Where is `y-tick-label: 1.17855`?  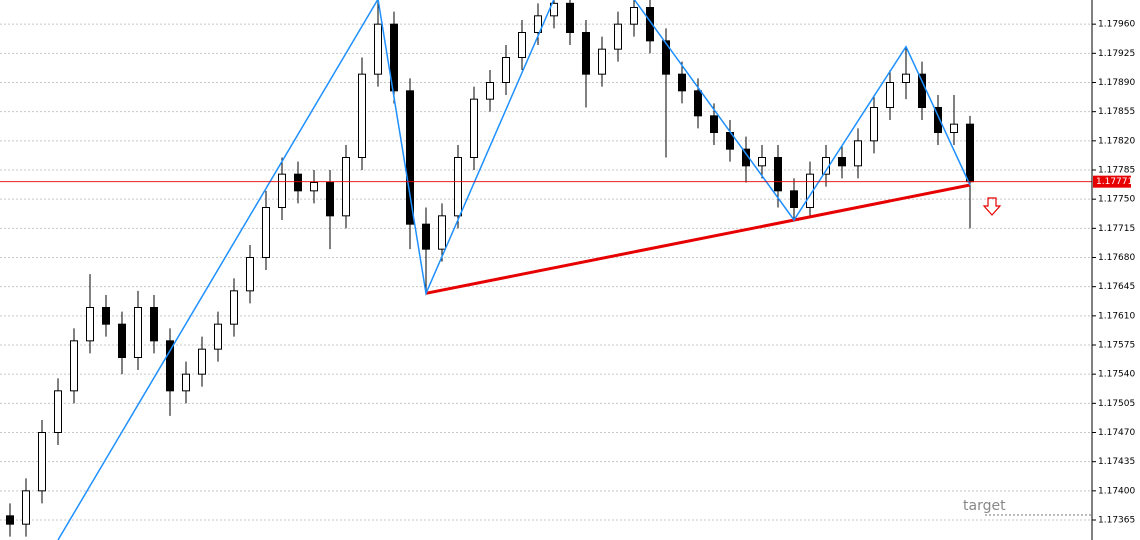
y-tick-label: 1.17855 is located at coordinates (1116, 112).